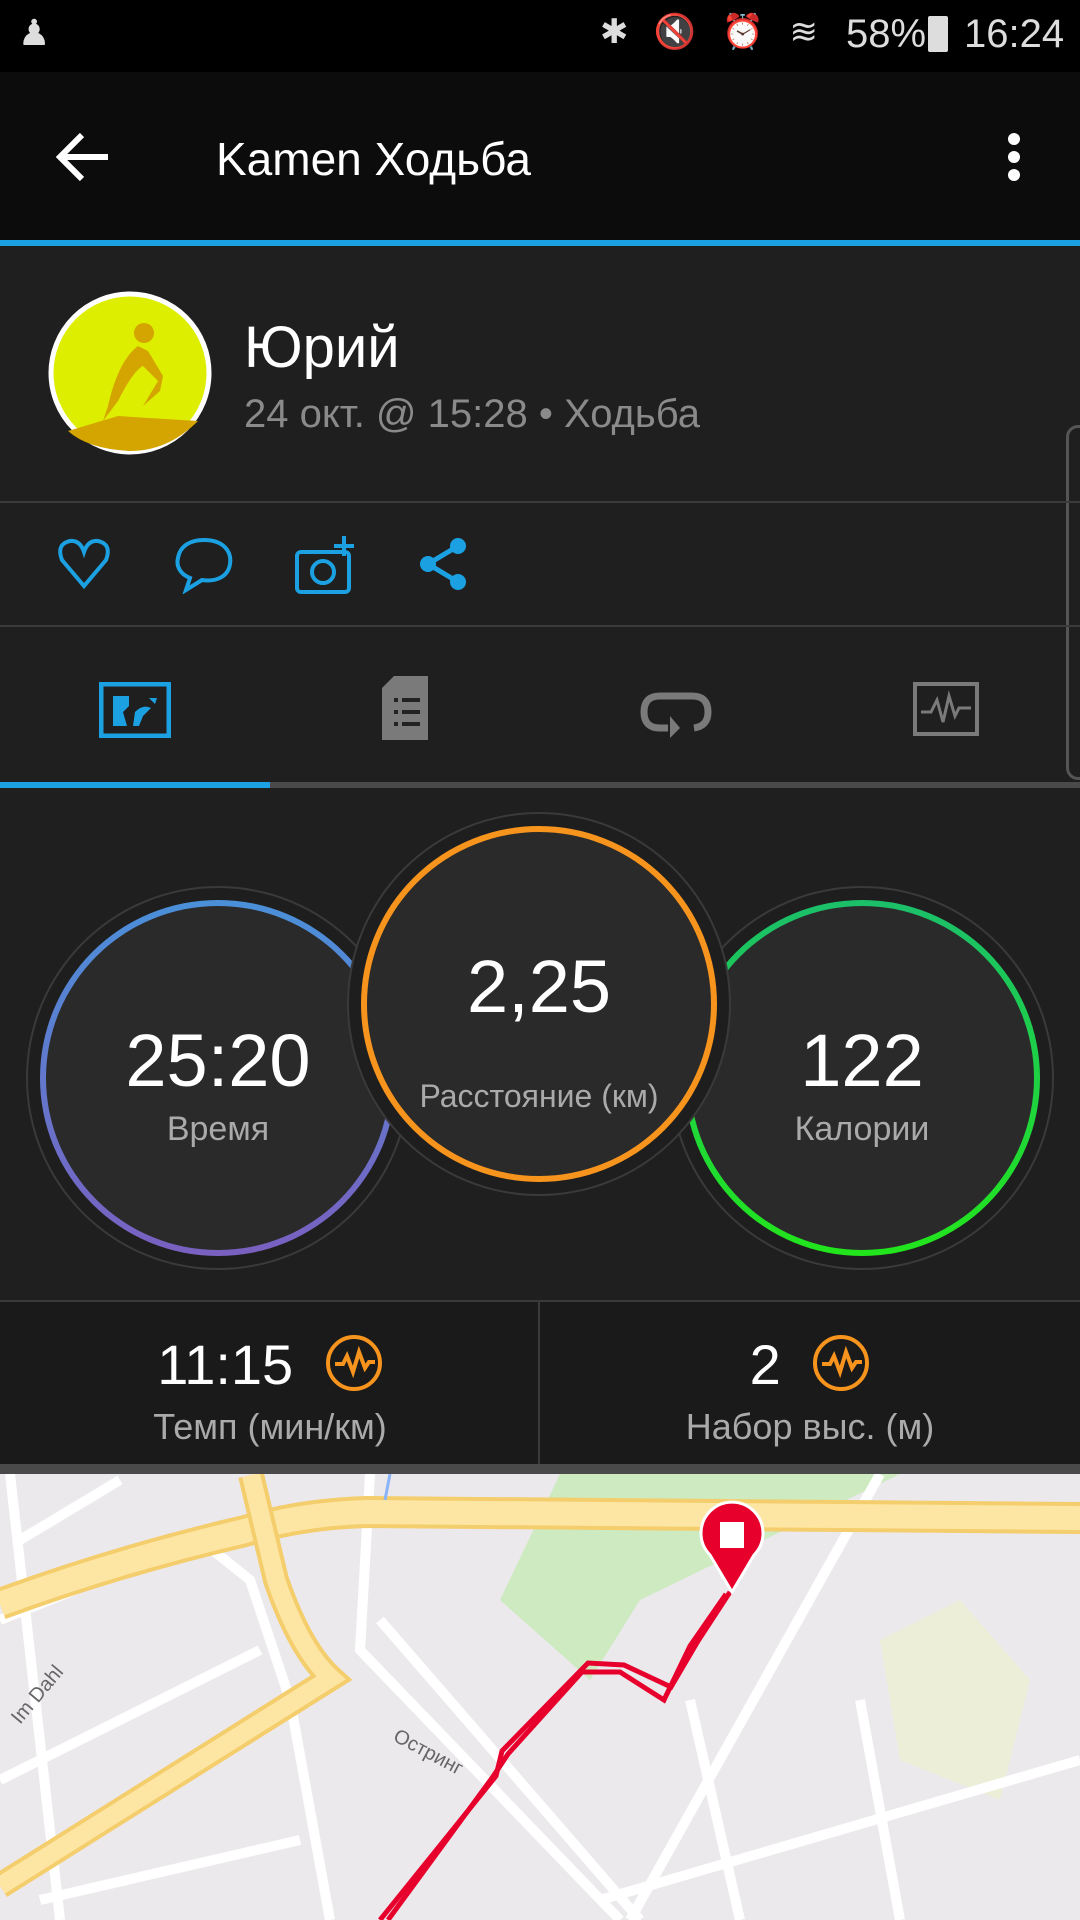 This screenshot has width=1080, height=1920. I want to click on elevation-row: 2, so click(810, 1364).